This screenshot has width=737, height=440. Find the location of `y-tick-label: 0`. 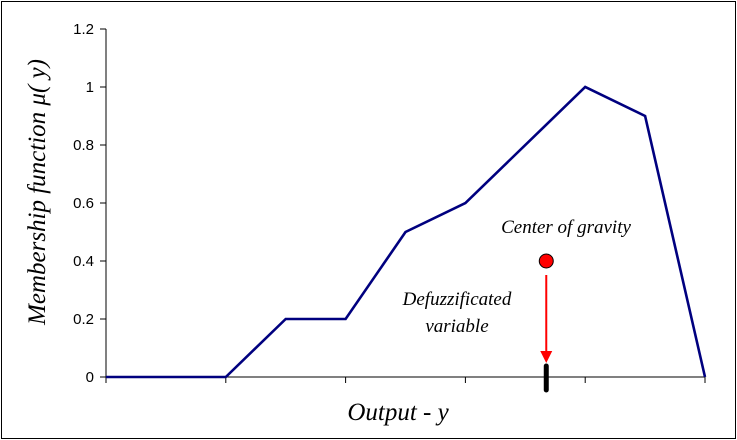

y-tick-label: 0 is located at coordinates (90, 377).